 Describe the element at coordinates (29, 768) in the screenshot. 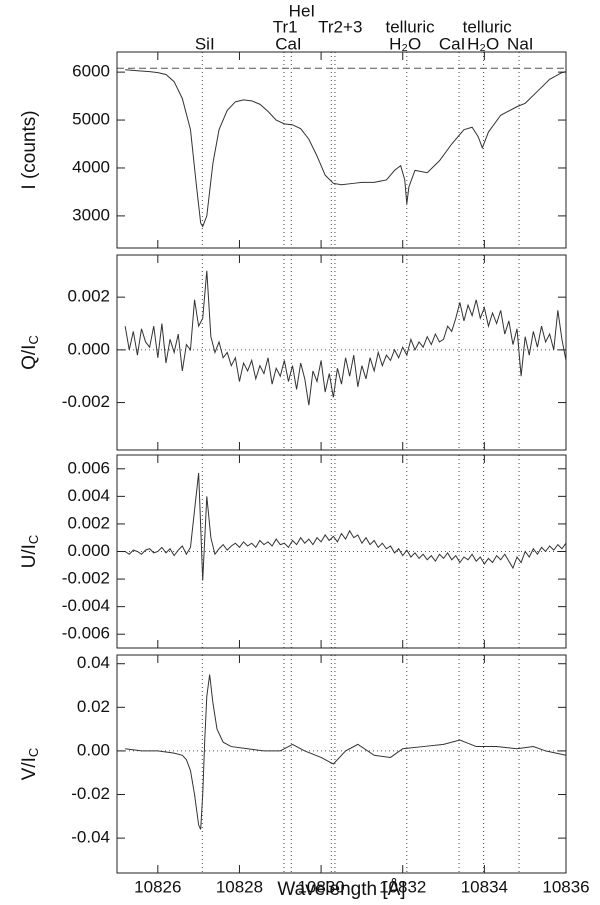

I see `y-axis-label-main: V/I` at that location.